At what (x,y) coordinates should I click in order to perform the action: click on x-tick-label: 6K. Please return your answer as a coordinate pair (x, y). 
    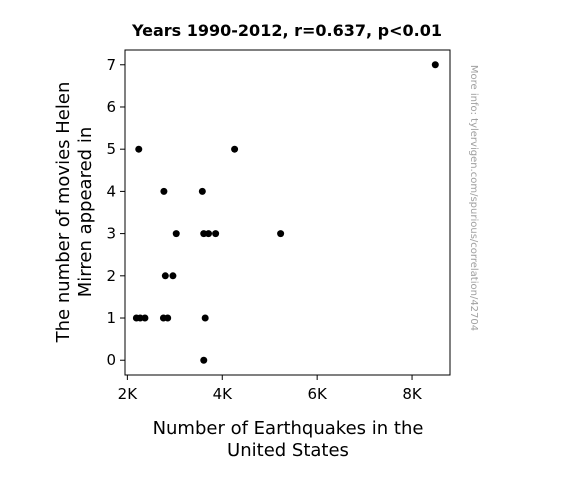
    Looking at the image, I should click on (317, 394).